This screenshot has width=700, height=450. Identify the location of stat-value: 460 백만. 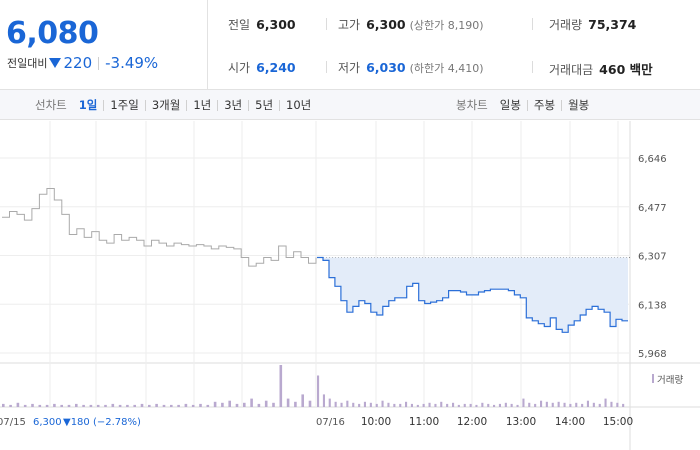
(626, 69).